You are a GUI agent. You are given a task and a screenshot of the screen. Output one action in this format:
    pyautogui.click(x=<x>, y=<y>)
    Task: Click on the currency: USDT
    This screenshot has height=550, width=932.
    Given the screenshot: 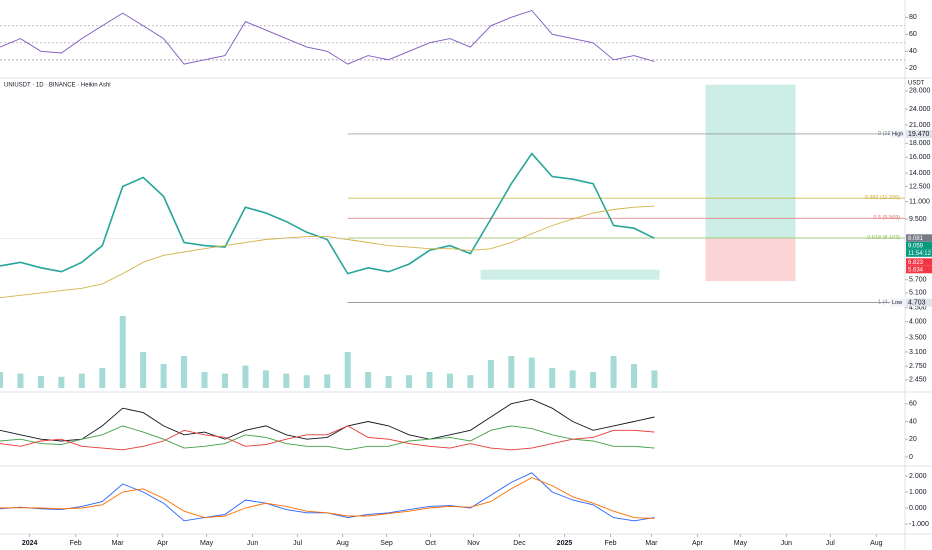 What is the action you would take?
    pyautogui.click(x=916, y=84)
    